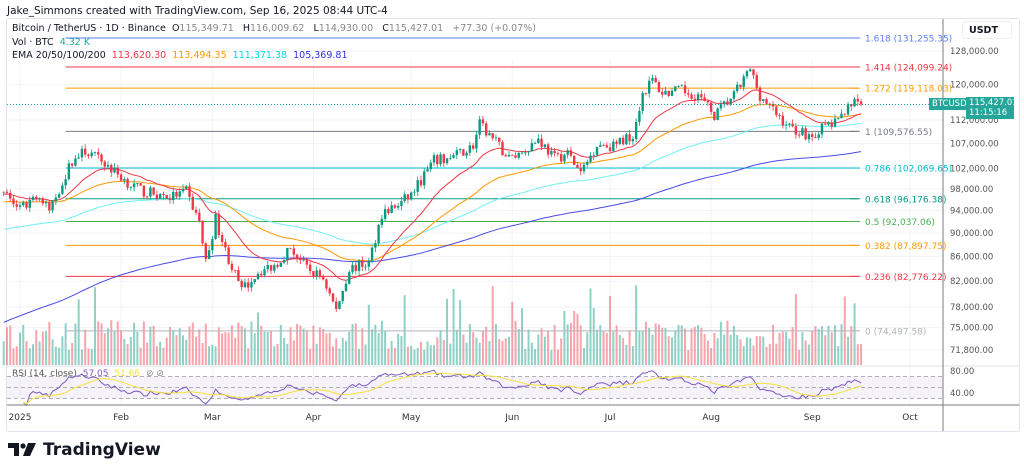  What do you see at coordinates (971, 258) in the screenshot?
I see `price-tick-label: 86,000.00` at bounding box center [971, 258].